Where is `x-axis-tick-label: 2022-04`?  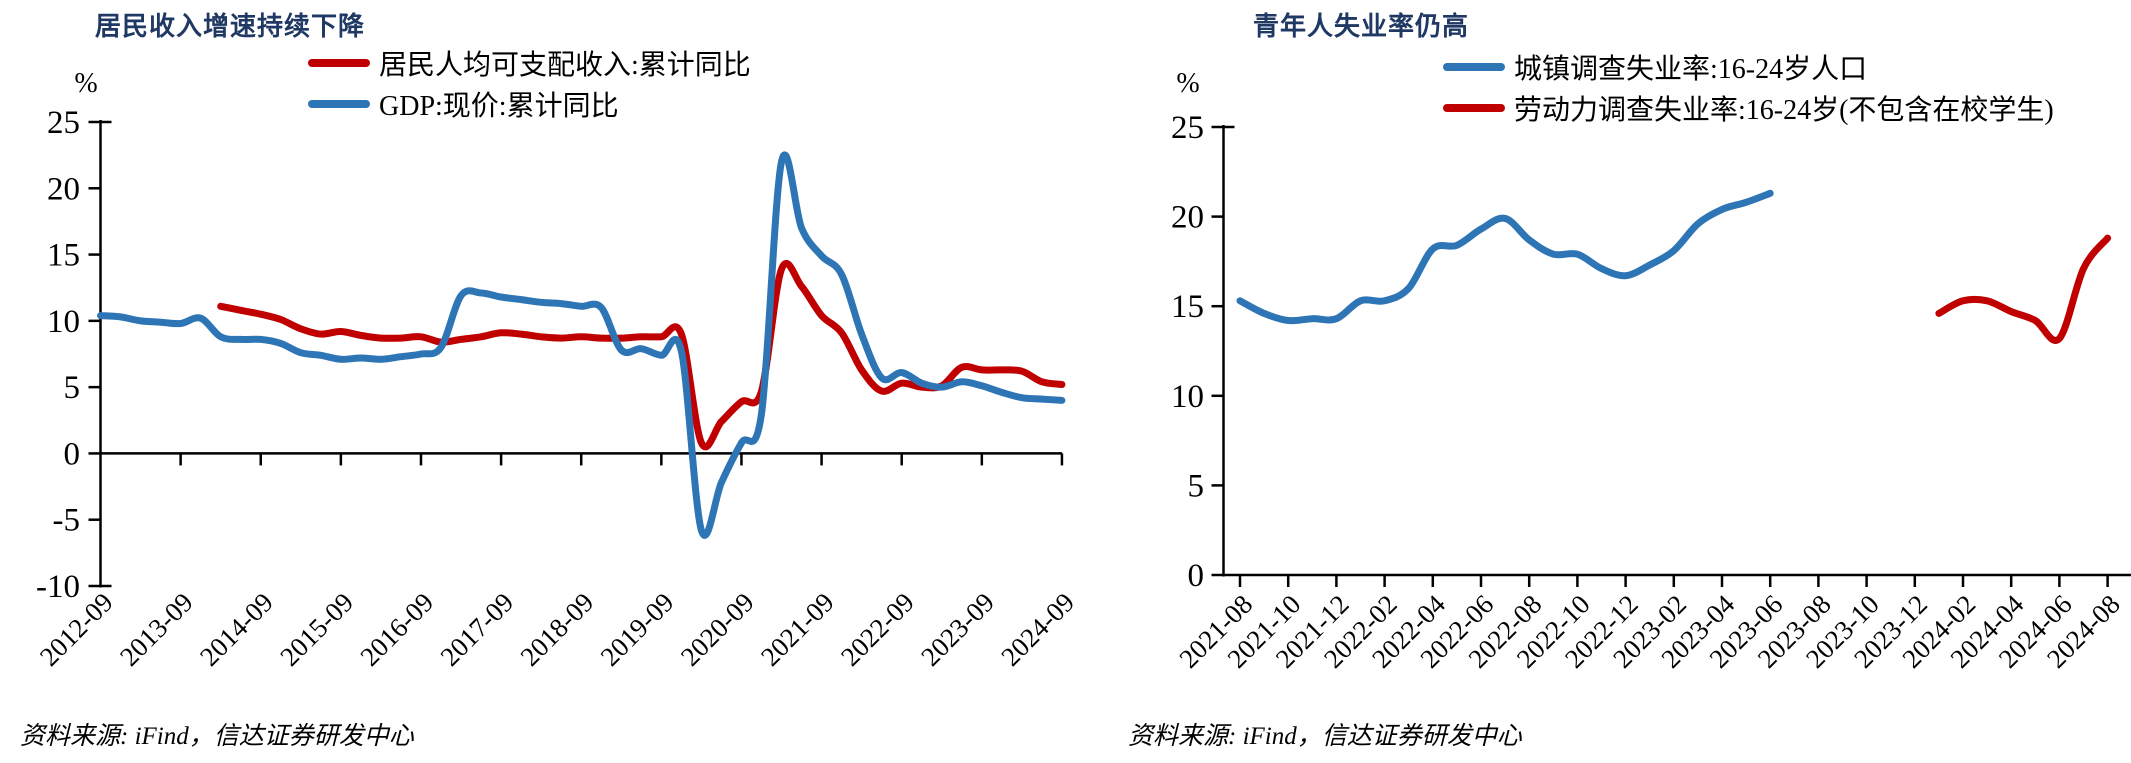 x-axis-tick-label: 2022-04 is located at coordinates (1408, 631).